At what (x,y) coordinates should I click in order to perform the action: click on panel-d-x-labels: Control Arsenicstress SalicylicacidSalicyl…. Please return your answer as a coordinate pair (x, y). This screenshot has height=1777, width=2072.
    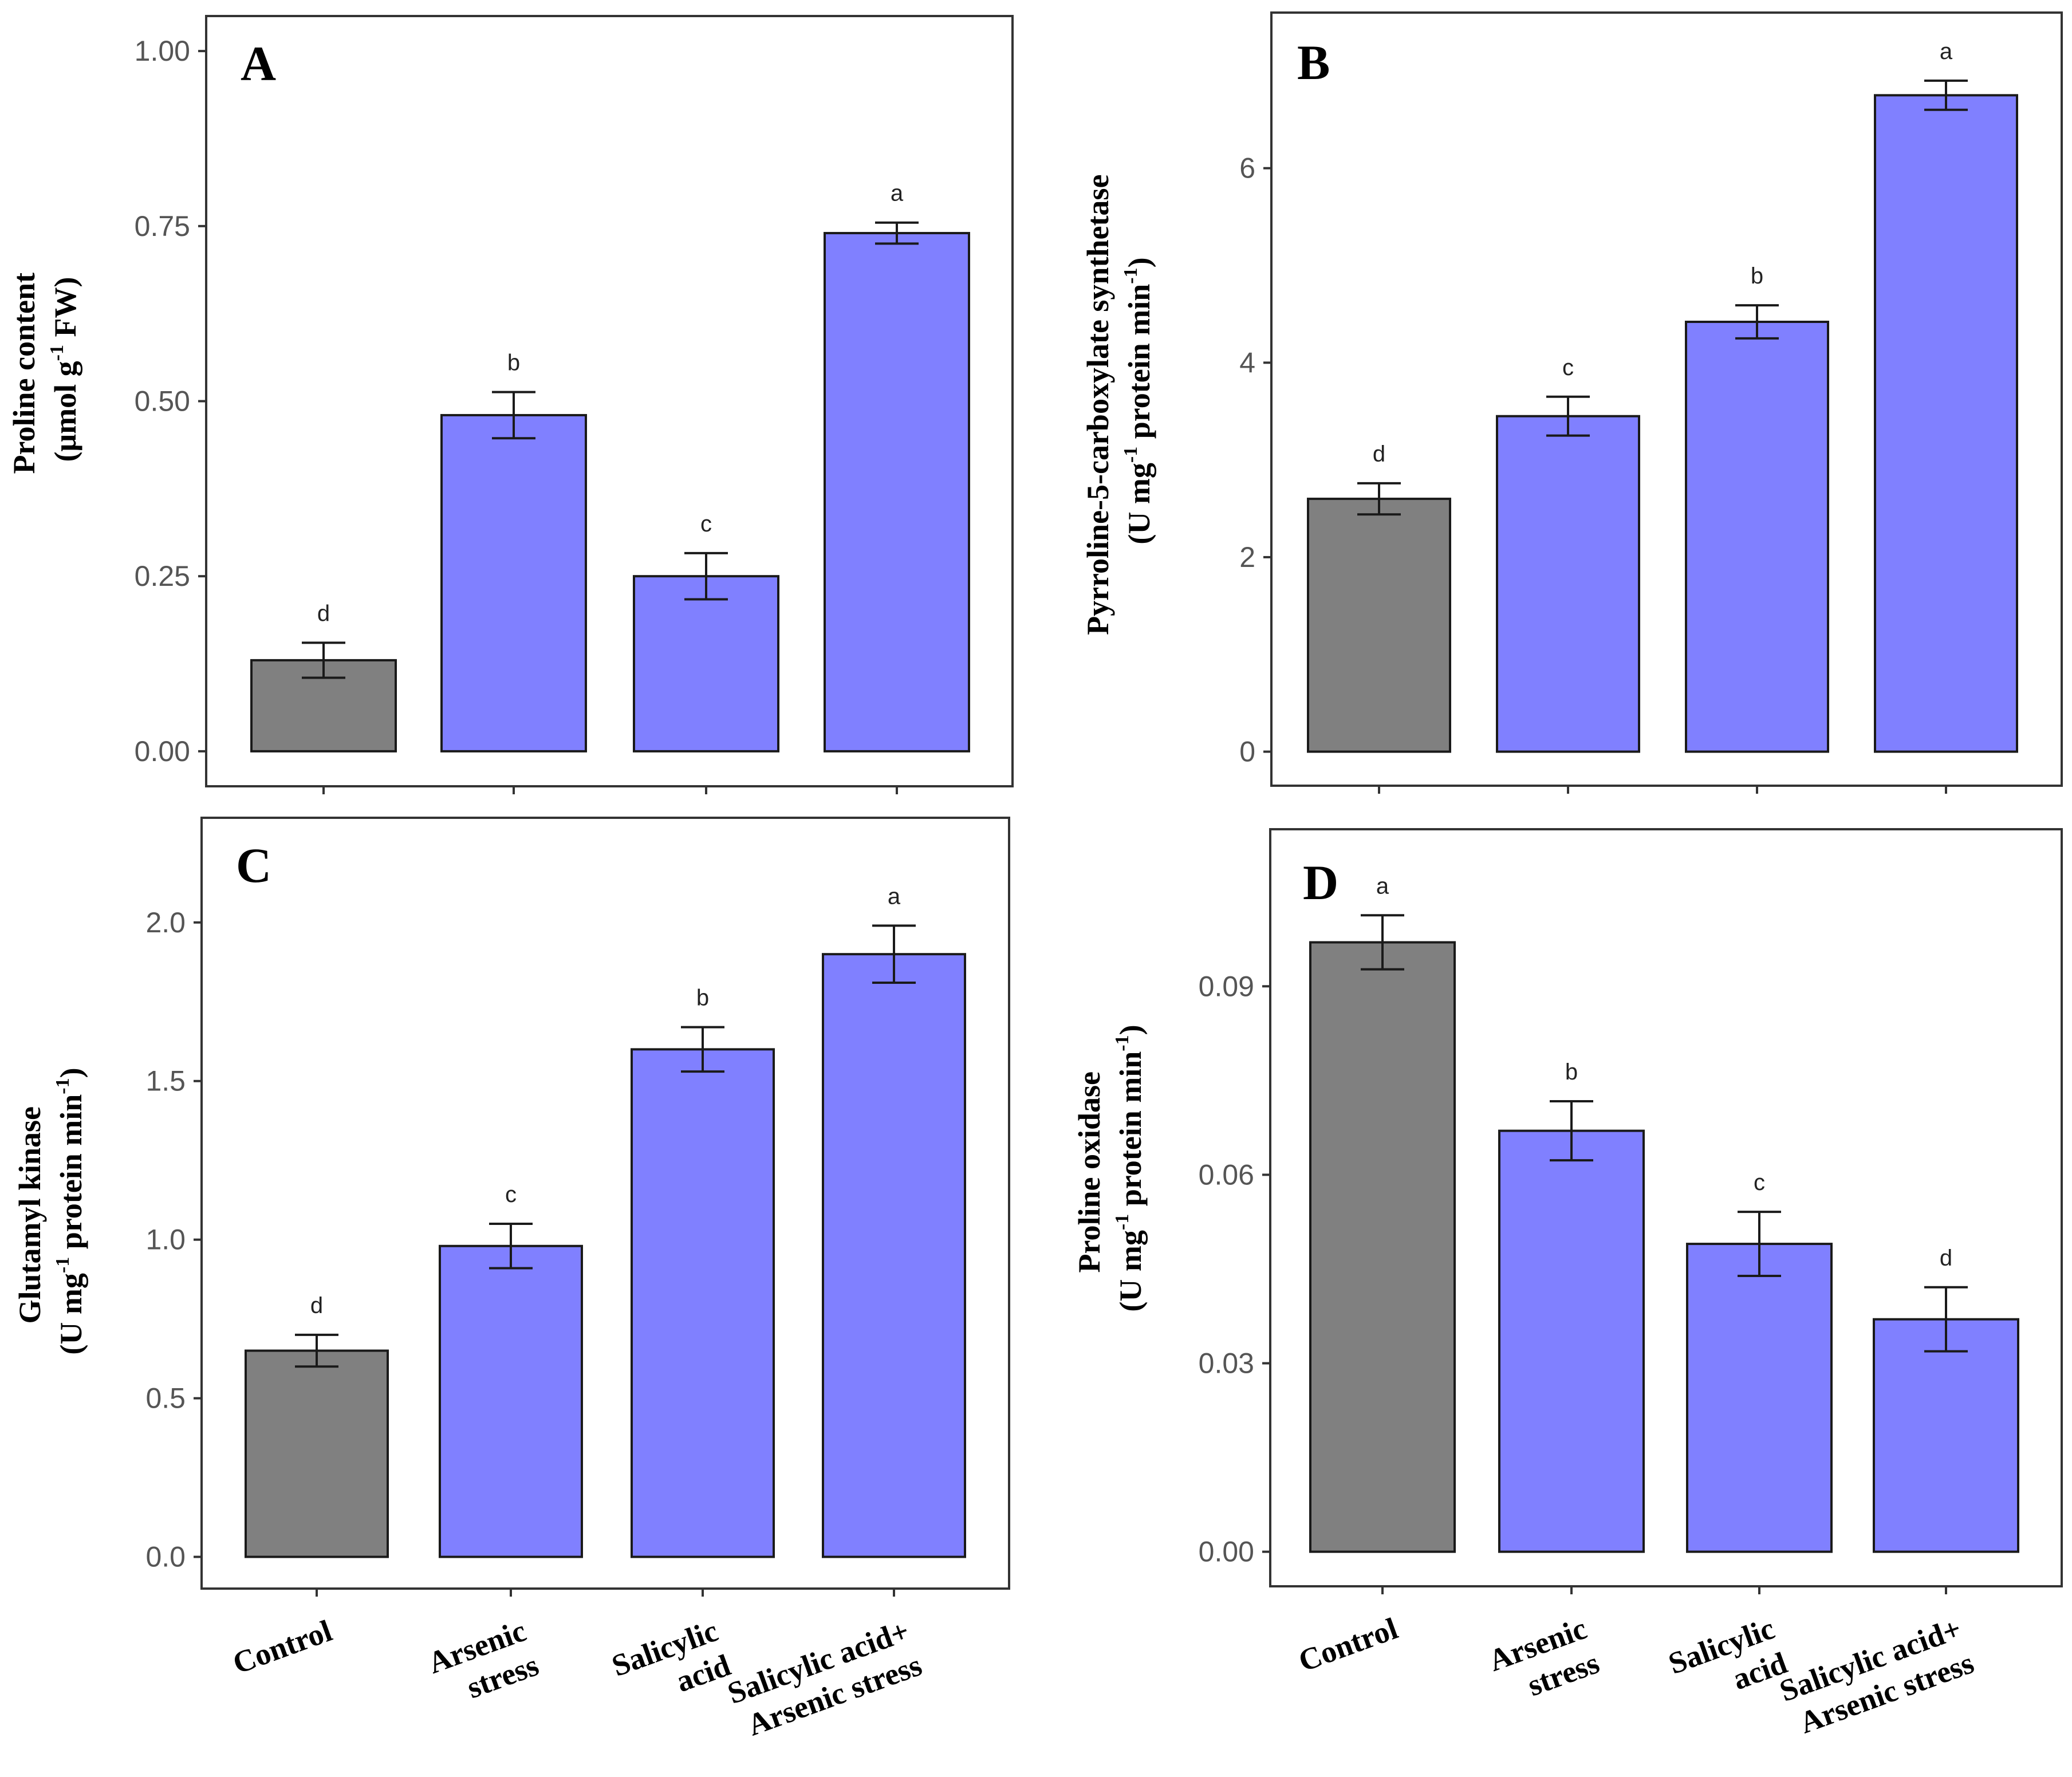
    Looking at the image, I should click on (1636, 1677).